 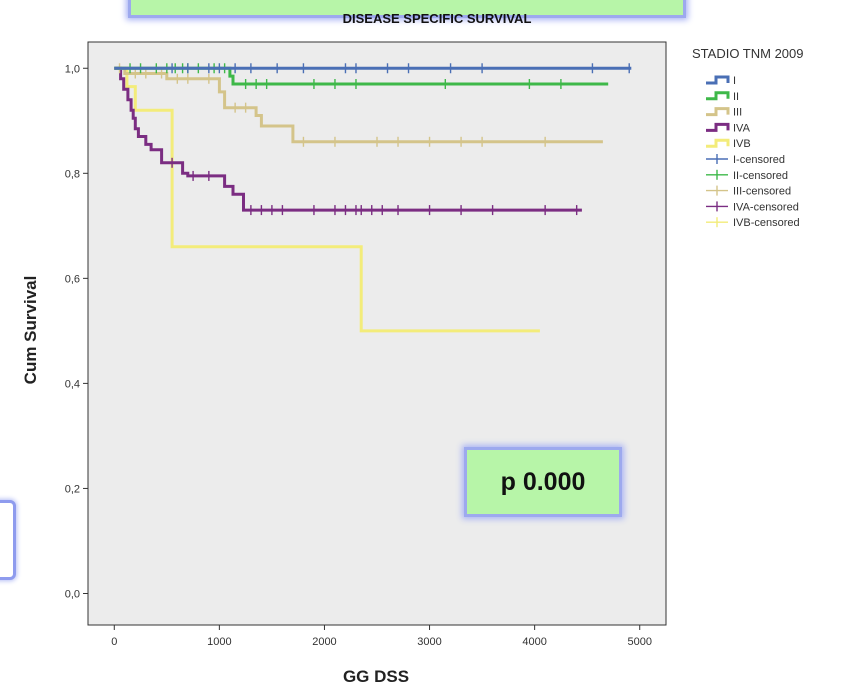 I want to click on legend-label-i-censored: I-censored, so click(x=759, y=160).